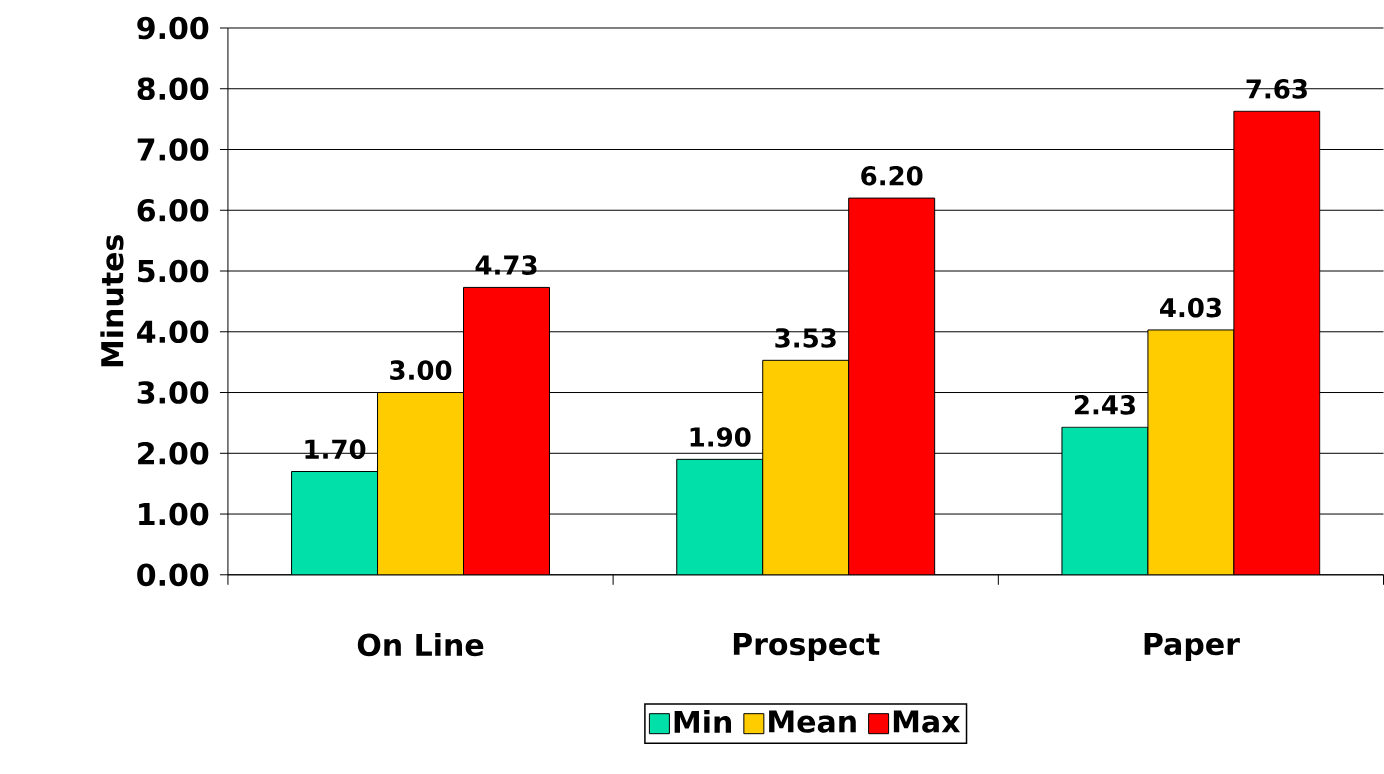 This screenshot has height=774, width=1384. Describe the element at coordinates (421, 370) in the screenshot. I see `data-label: 3.00` at that location.